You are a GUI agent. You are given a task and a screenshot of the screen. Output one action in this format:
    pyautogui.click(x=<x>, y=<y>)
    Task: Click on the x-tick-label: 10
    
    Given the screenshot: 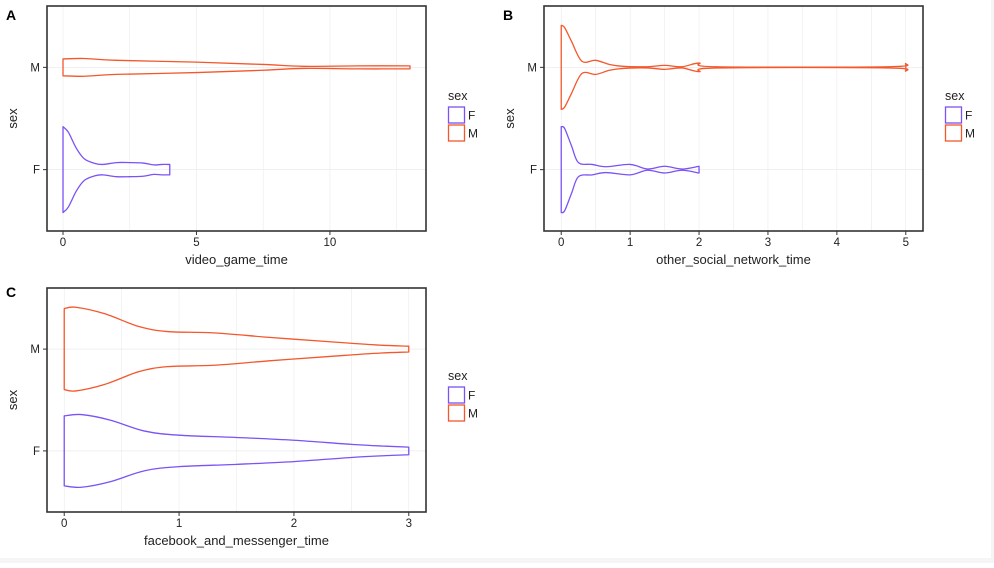 What is the action you would take?
    pyautogui.click(x=330, y=243)
    